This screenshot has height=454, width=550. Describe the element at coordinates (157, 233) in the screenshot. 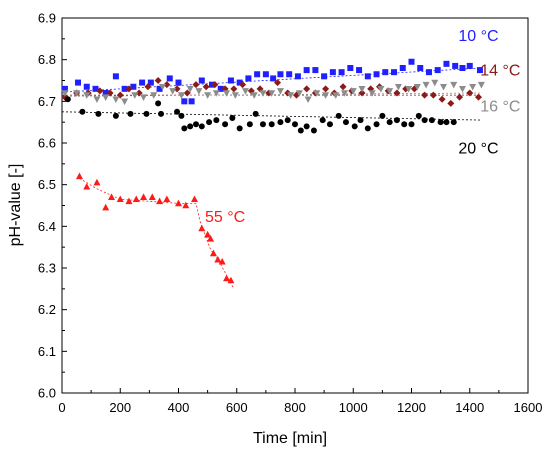

I see `trend-line` at that location.